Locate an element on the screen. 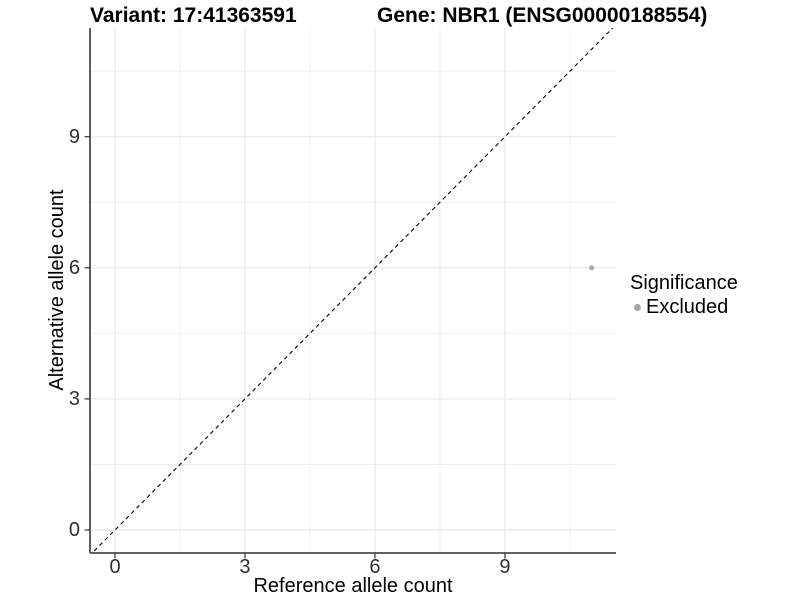  x-tick-label: 3 is located at coordinates (245, 567).